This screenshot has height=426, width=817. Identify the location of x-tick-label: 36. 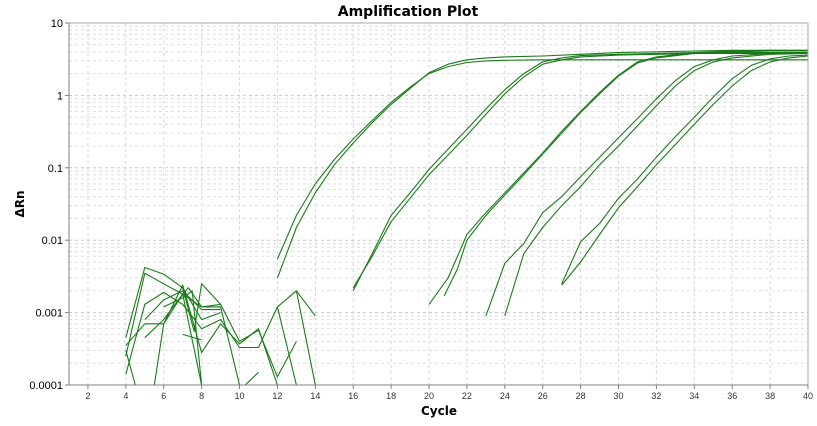
(732, 396).